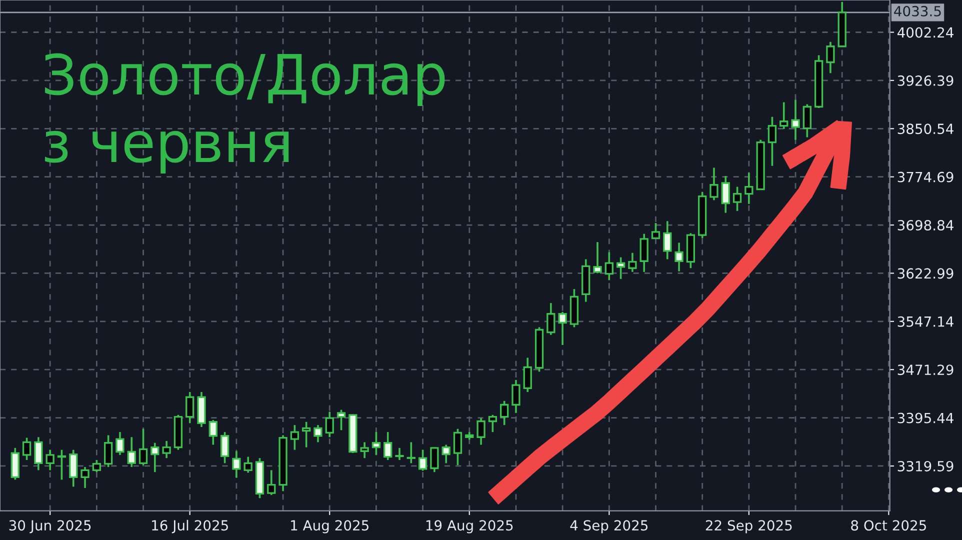  Describe the element at coordinates (926, 370) in the screenshot. I see `y-tick-label: 3471.29` at that location.